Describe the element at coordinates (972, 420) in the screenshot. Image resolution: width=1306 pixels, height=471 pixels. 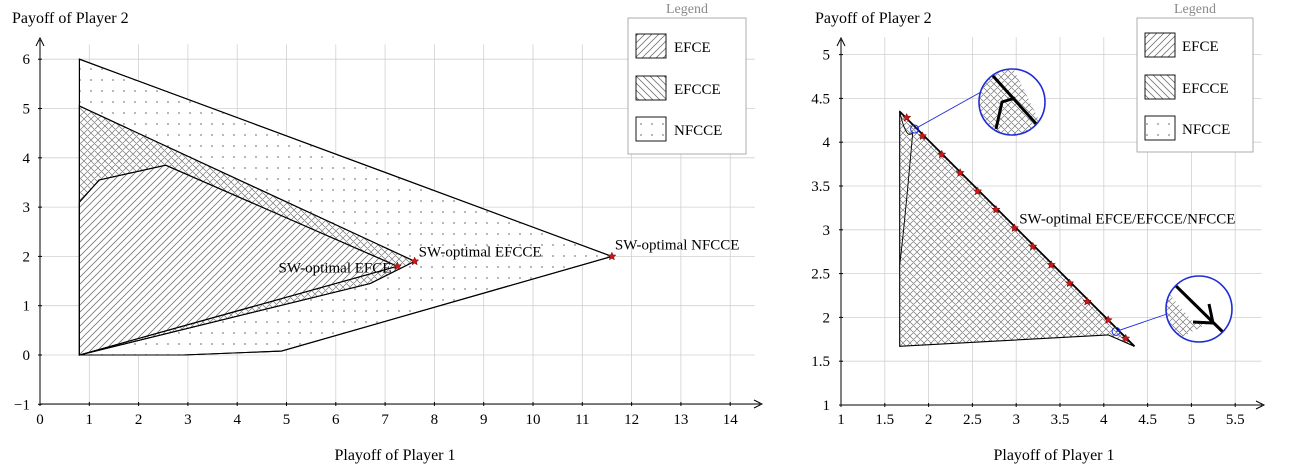
I see `right-xtick-label-2.5: 2.5` at that location.